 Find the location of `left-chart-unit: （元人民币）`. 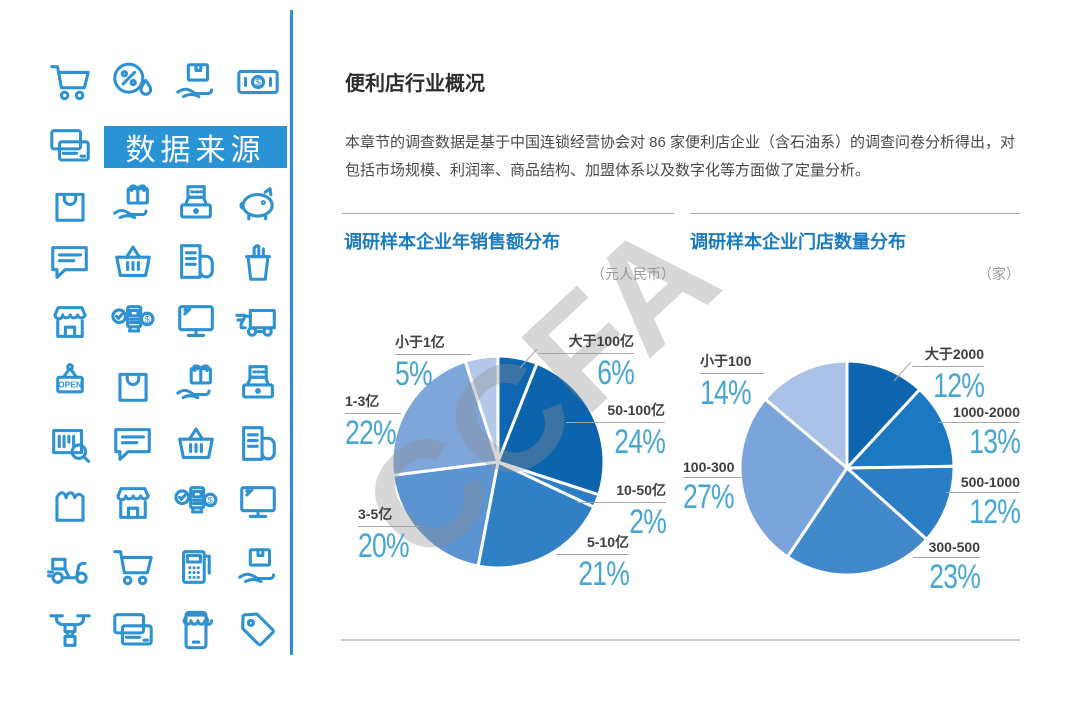

left-chart-unit: （元人民币） is located at coordinates (633, 274).